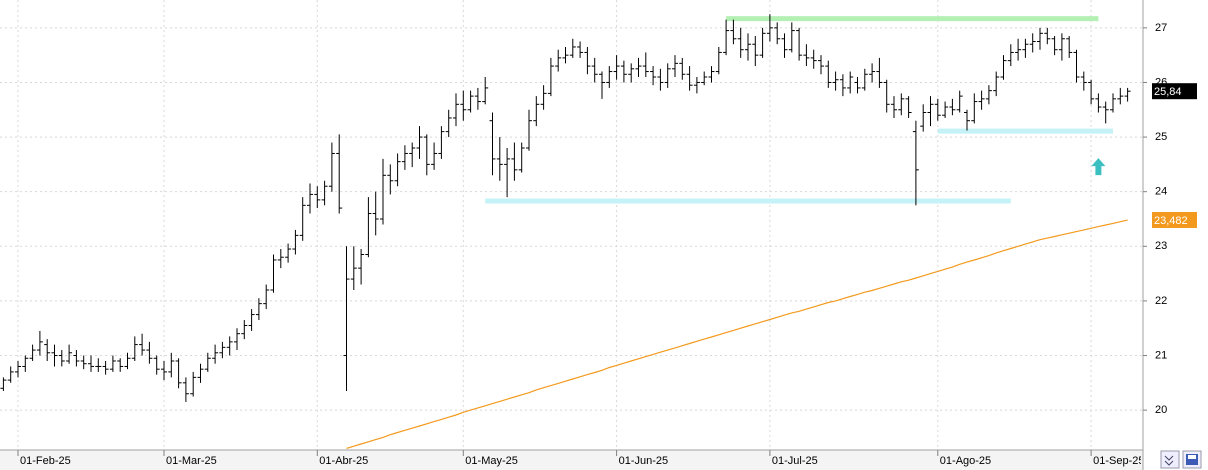 This screenshot has width=1208, height=470. I want to click on signal-arrow, so click(1098, 167).